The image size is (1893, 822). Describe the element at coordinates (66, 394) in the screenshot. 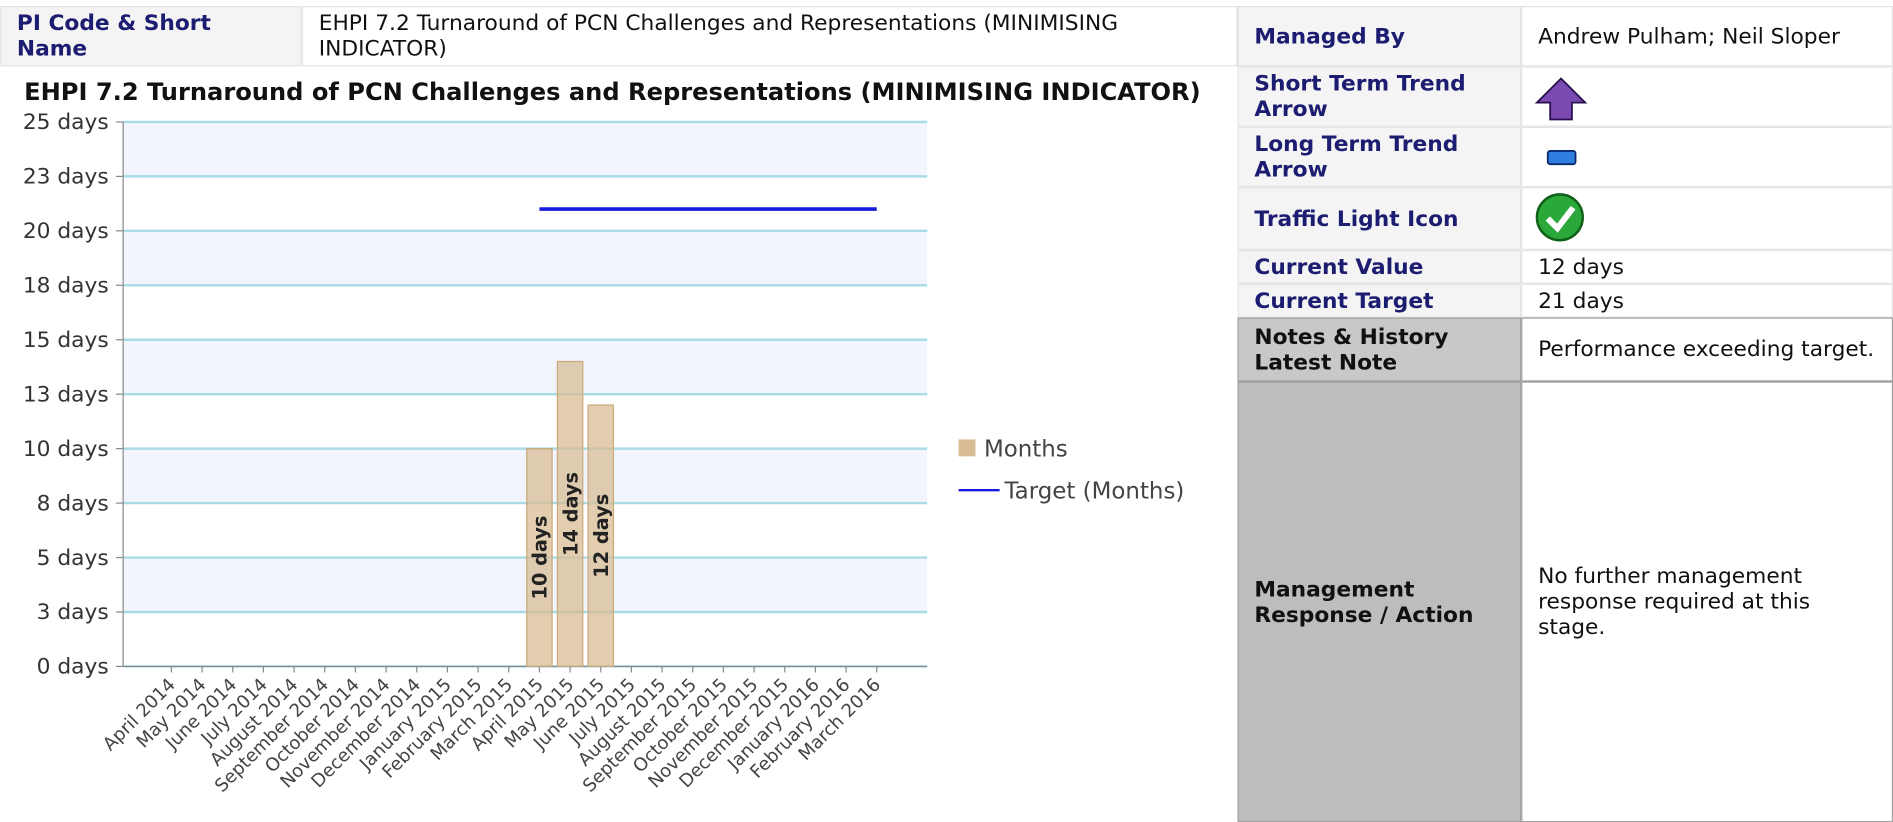

I see `y-tick-label: 13 days` at that location.